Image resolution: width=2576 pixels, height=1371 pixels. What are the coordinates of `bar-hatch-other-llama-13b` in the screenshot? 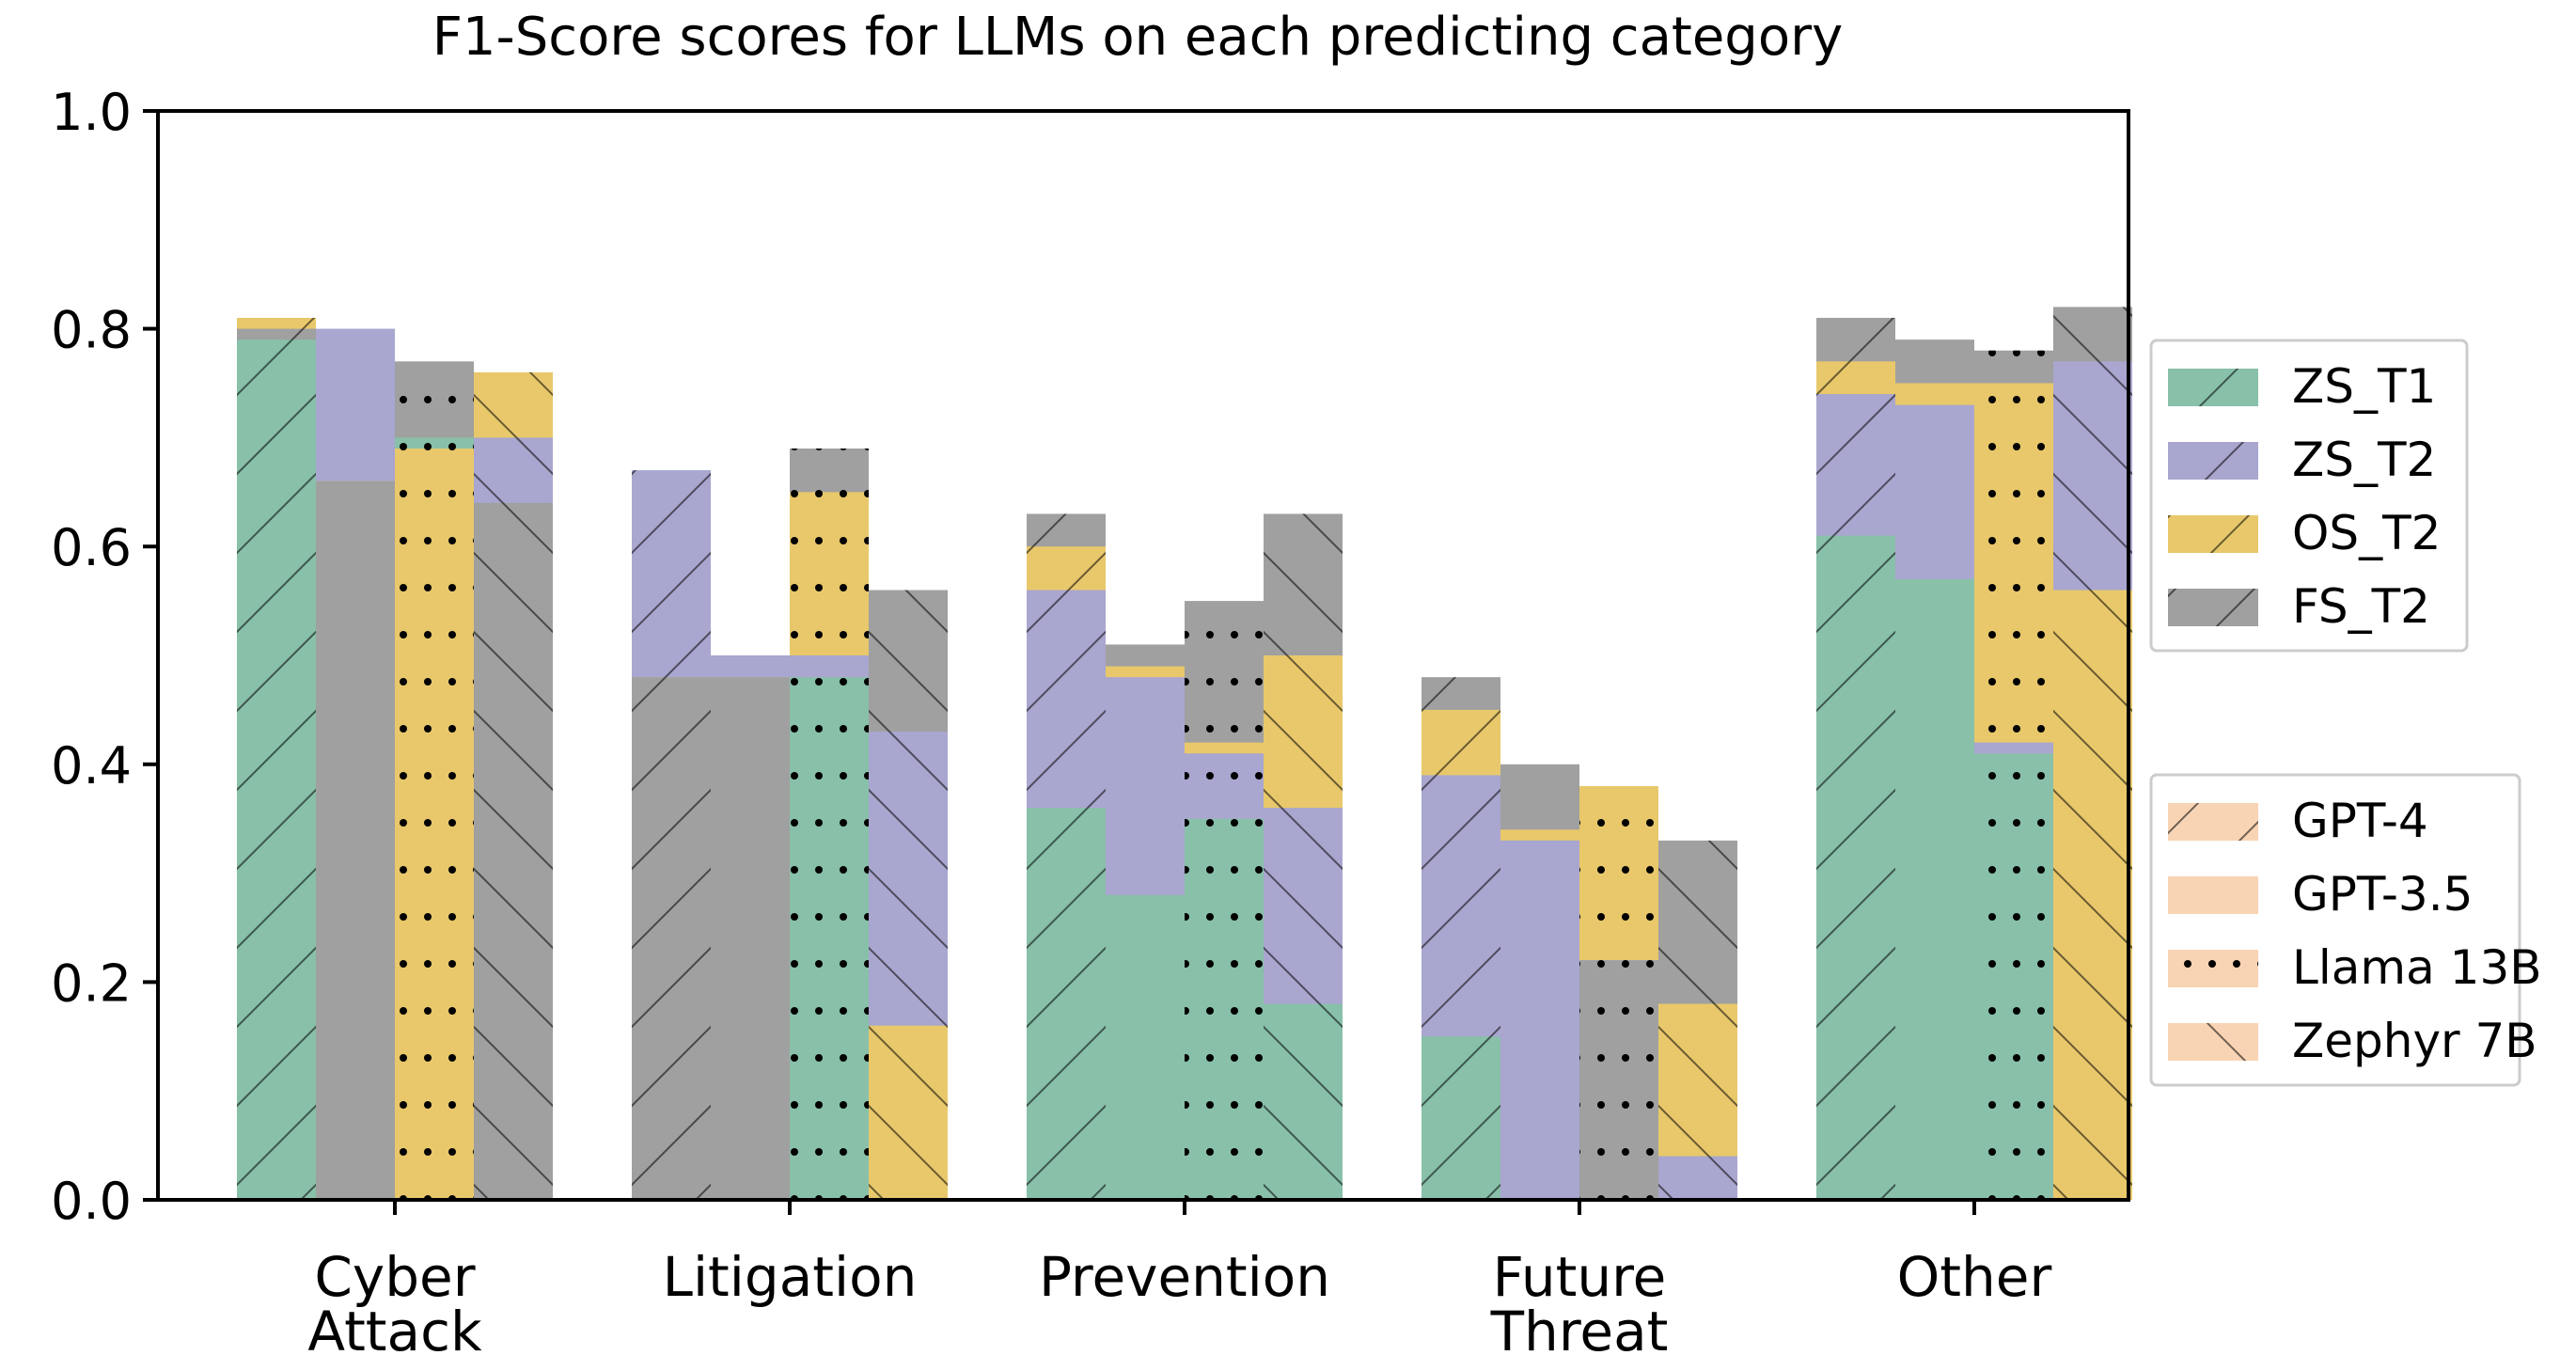 It's located at (2014, 775).